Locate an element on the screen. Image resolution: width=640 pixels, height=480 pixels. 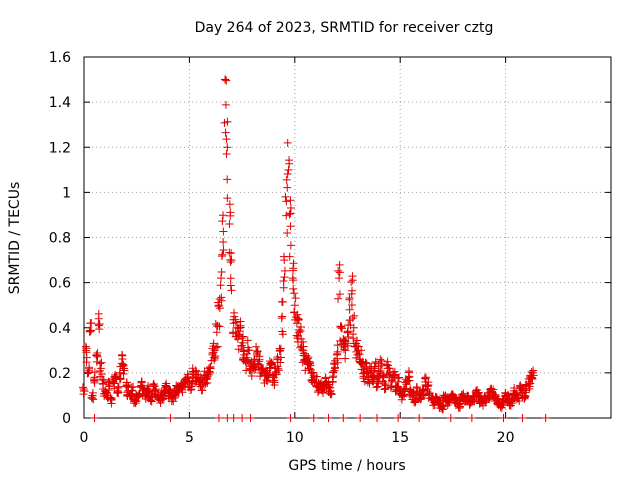
x-tick-label: 15 is located at coordinates (400, 438).